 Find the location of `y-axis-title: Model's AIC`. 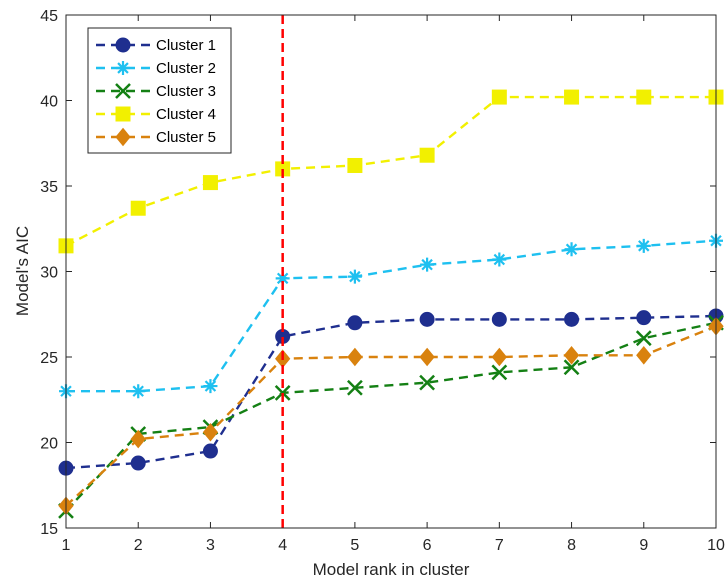

y-axis-title: Model's AIC is located at coordinates (22, 271).